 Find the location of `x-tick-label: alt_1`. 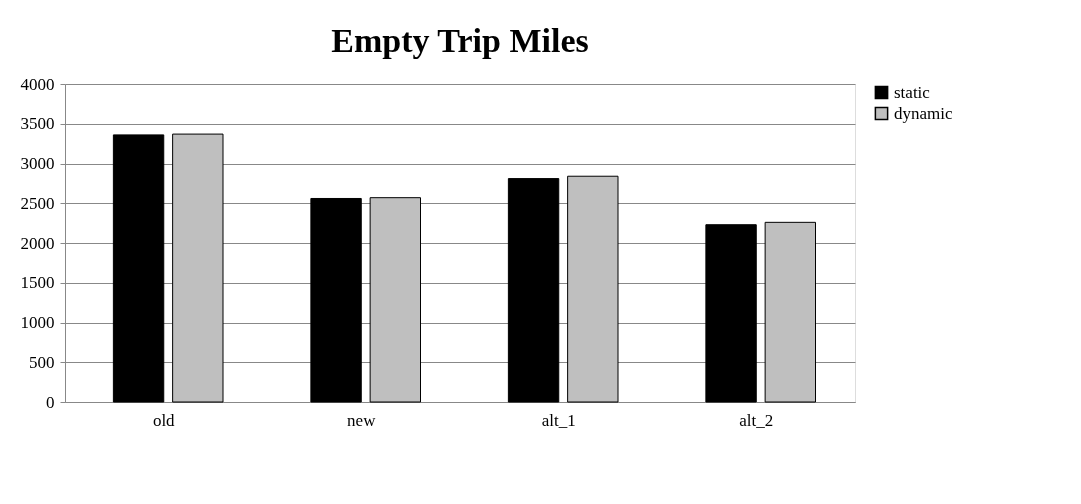

x-tick-label: alt_1 is located at coordinates (558, 420).